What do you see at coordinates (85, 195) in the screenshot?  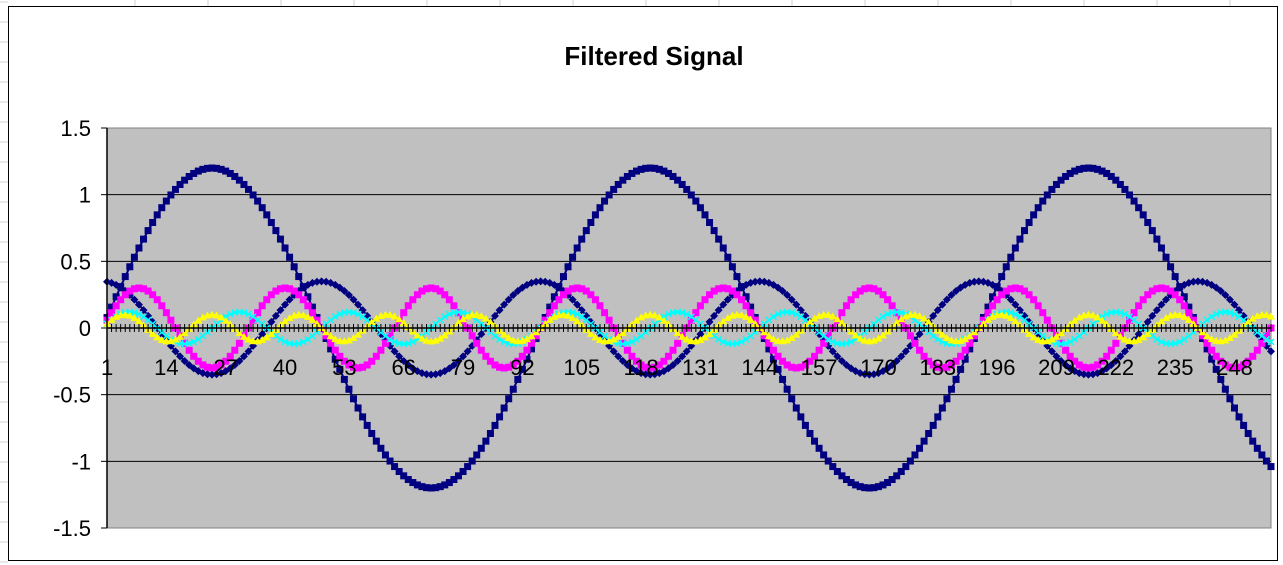 I see `y-tick-label: 1` at bounding box center [85, 195].